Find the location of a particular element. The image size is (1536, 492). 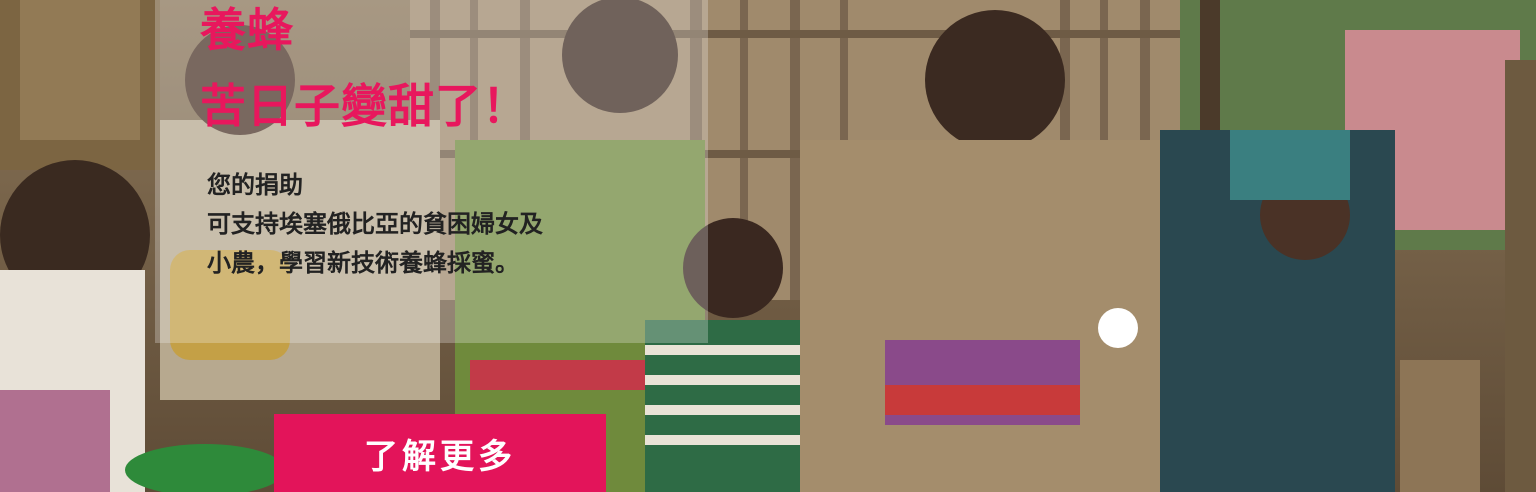

learn-more-button: 了解更多 is located at coordinates (440, 453).